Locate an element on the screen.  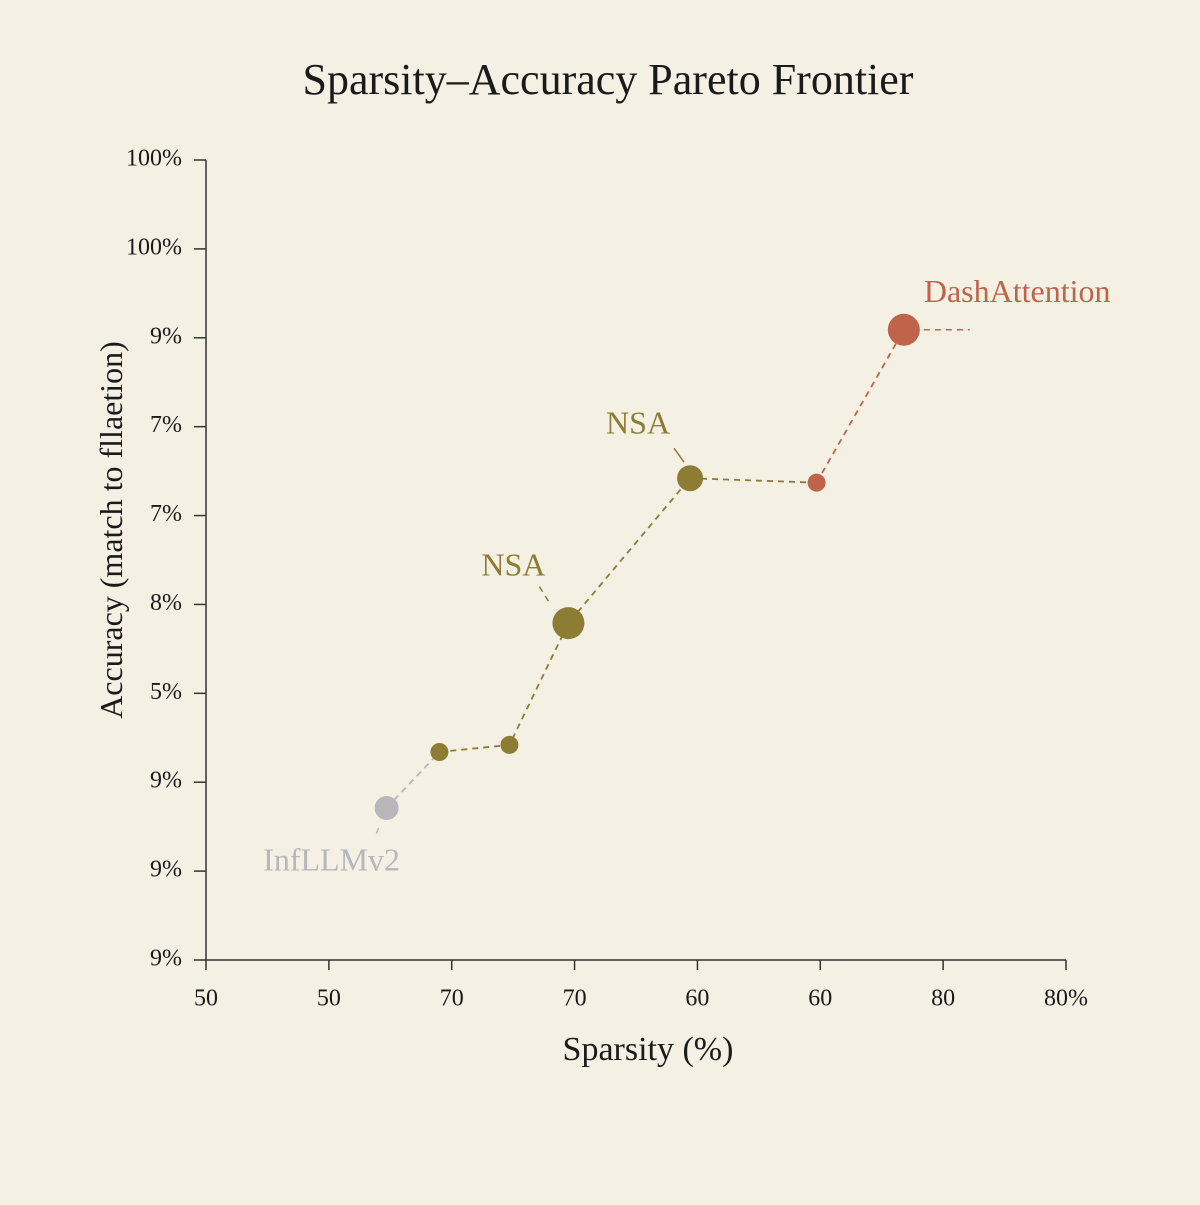
x-tick-label: 80 is located at coordinates (943, 999).